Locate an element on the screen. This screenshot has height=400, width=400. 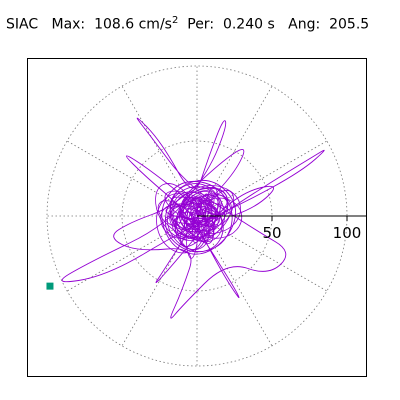
ang-value: 205.5 is located at coordinates (349, 24).